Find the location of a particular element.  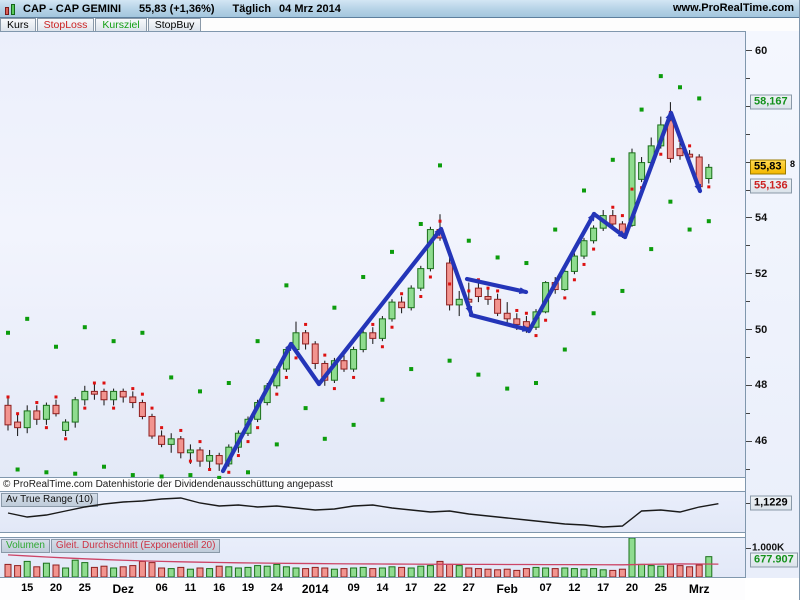

atr-line is located at coordinates (363, 512).